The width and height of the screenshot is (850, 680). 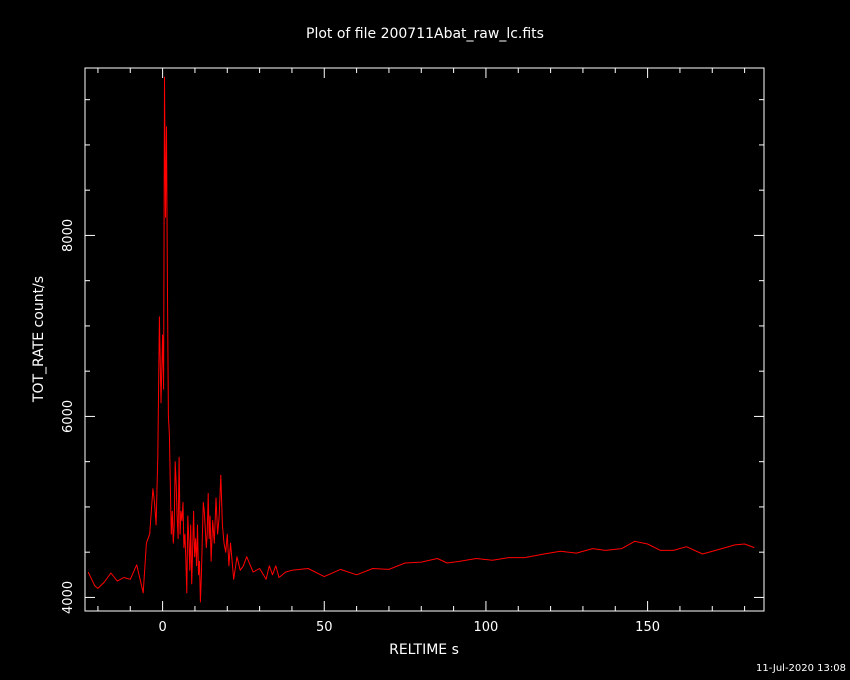 What do you see at coordinates (68, 235) in the screenshot?
I see `y-tick-label: 8000` at bounding box center [68, 235].